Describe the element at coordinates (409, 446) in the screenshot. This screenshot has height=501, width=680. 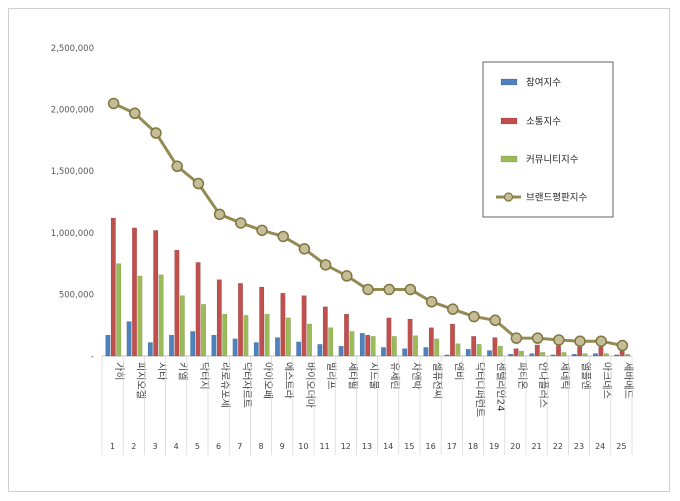
I see `rank-label: 15` at that location.